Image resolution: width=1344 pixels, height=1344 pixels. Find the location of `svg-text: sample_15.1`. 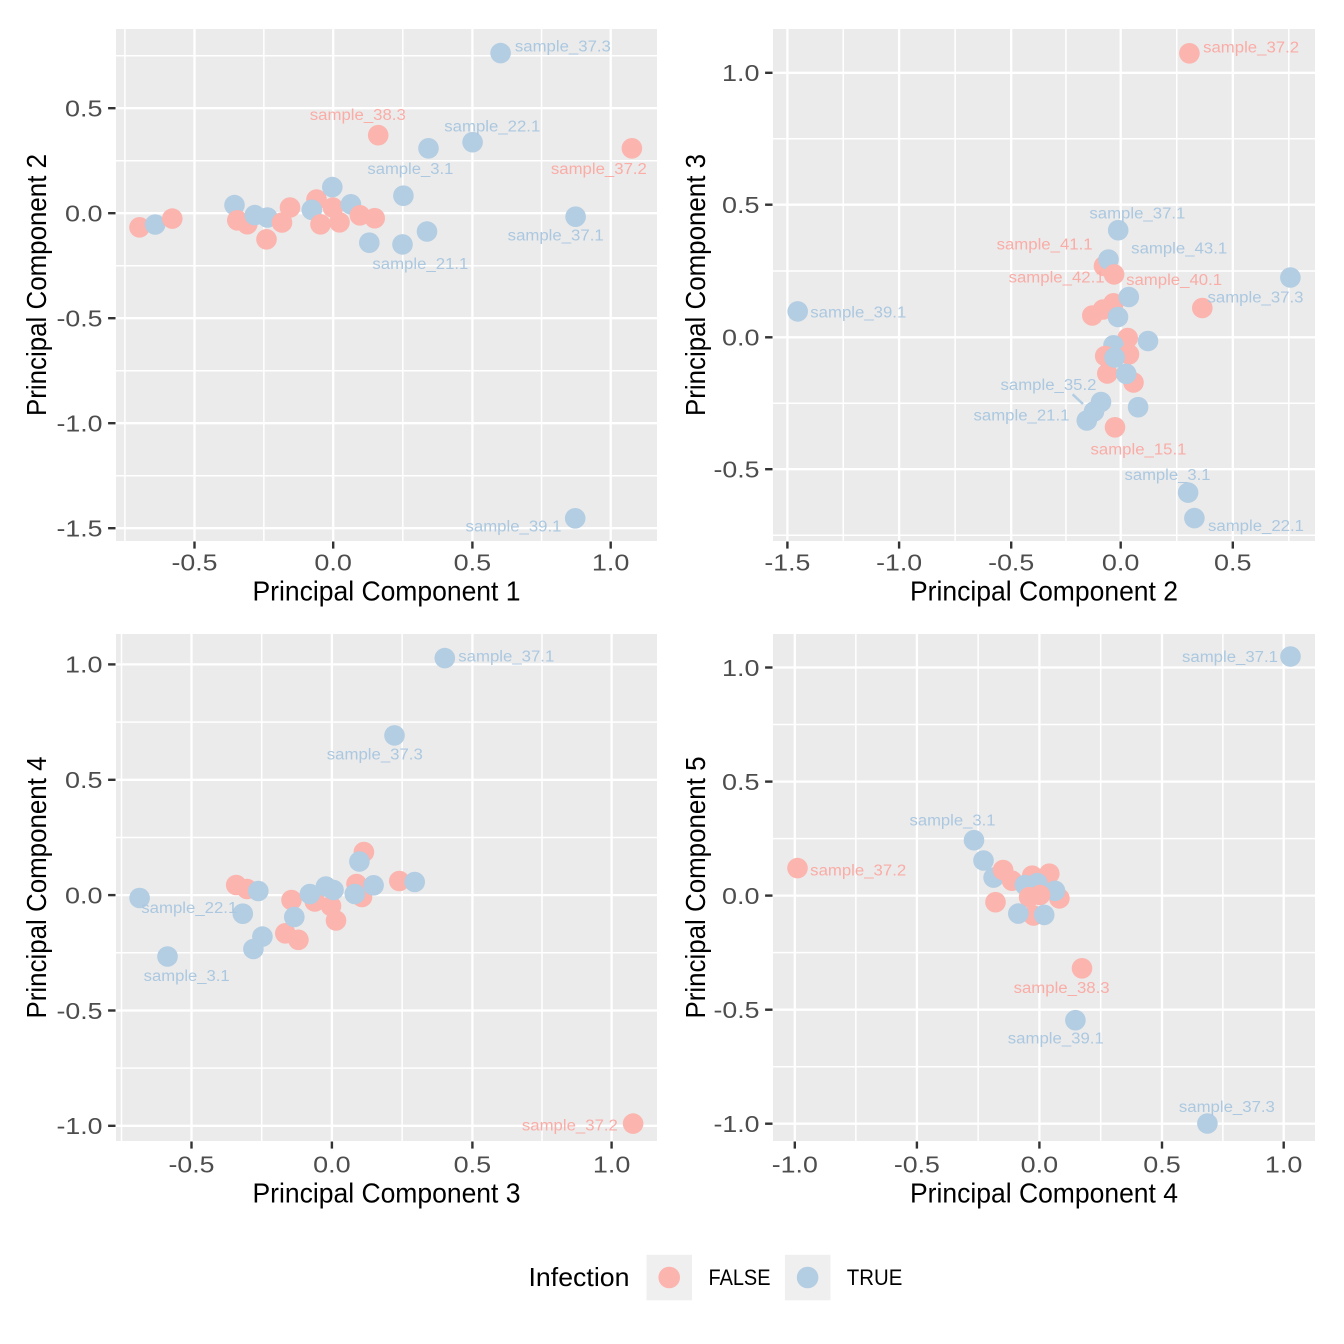

svg-text: sample_15.1 is located at coordinates (1139, 450).